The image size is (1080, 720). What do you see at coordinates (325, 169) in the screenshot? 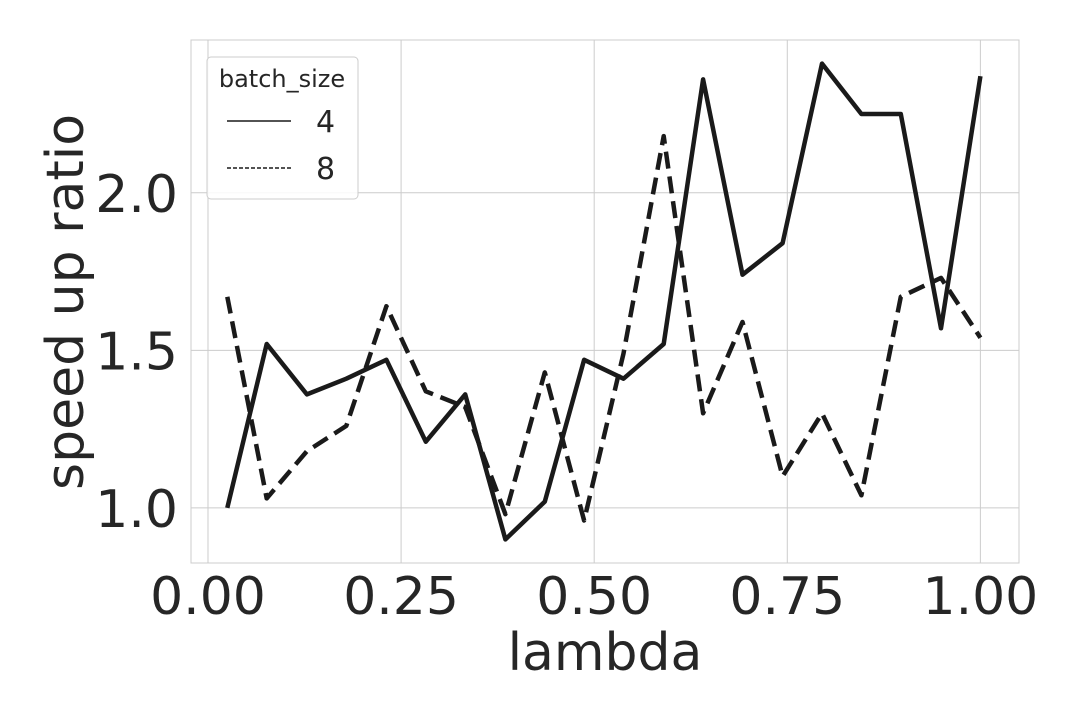
I see `legend-label-series-8: 8` at bounding box center [325, 169].